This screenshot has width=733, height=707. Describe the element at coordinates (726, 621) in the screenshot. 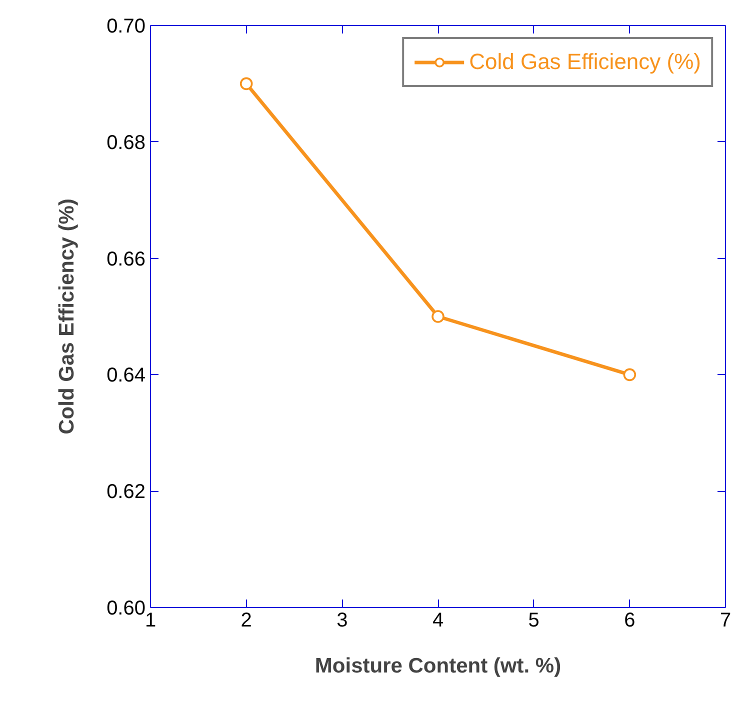

I see `x-tick-label: 7` at that location.